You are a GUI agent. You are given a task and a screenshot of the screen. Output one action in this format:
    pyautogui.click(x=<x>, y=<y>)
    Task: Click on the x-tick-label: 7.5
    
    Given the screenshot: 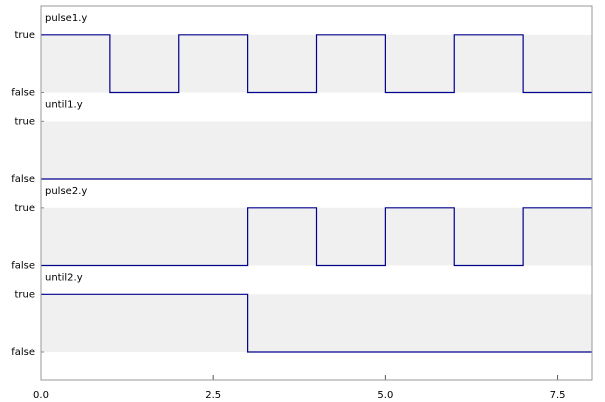 What is the action you would take?
    pyautogui.click(x=558, y=395)
    